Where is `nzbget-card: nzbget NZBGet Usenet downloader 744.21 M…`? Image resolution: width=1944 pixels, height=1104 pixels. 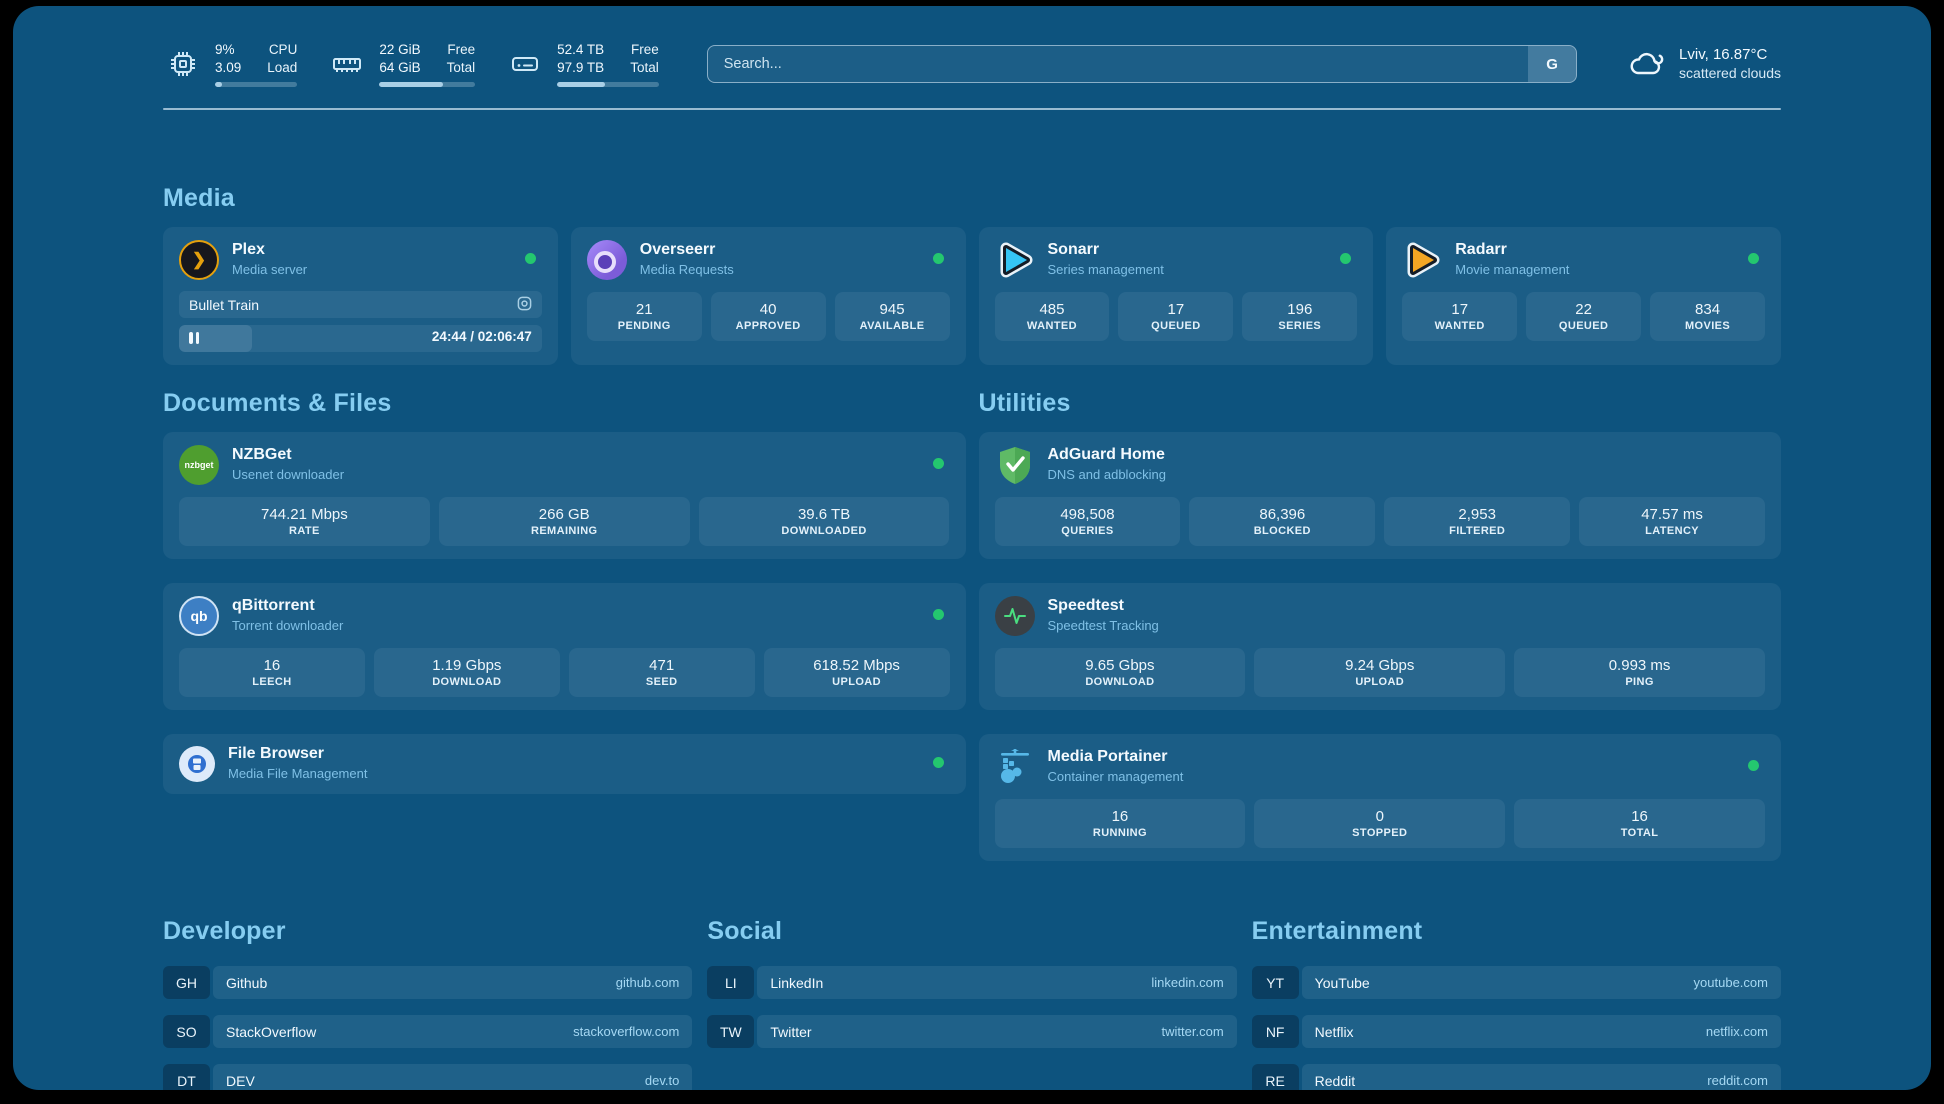
nzbget-card: nzbget NZBGet Usenet downloader 744.21 M… is located at coordinates (564, 495).